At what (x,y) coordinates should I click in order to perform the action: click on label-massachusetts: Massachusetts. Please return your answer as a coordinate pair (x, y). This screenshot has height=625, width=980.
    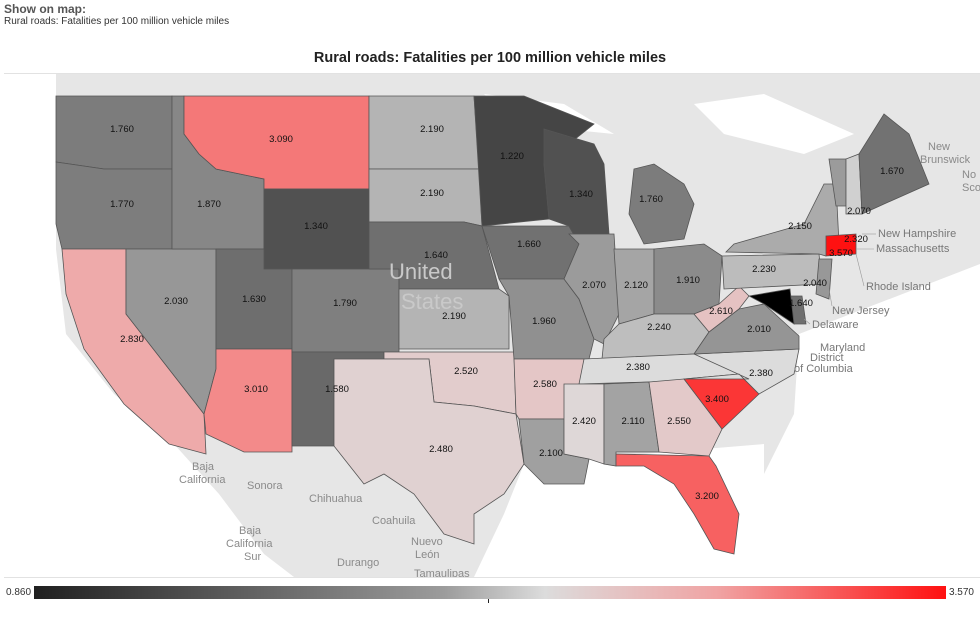
    Looking at the image, I should click on (913, 249).